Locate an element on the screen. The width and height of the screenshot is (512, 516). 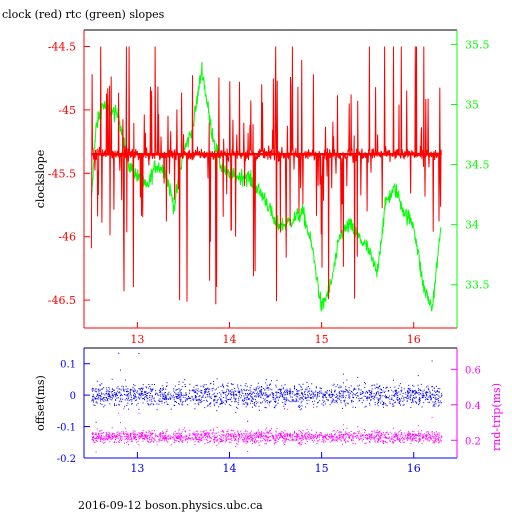
top-left-tick-label: -46.5 is located at coordinates (62, 300).